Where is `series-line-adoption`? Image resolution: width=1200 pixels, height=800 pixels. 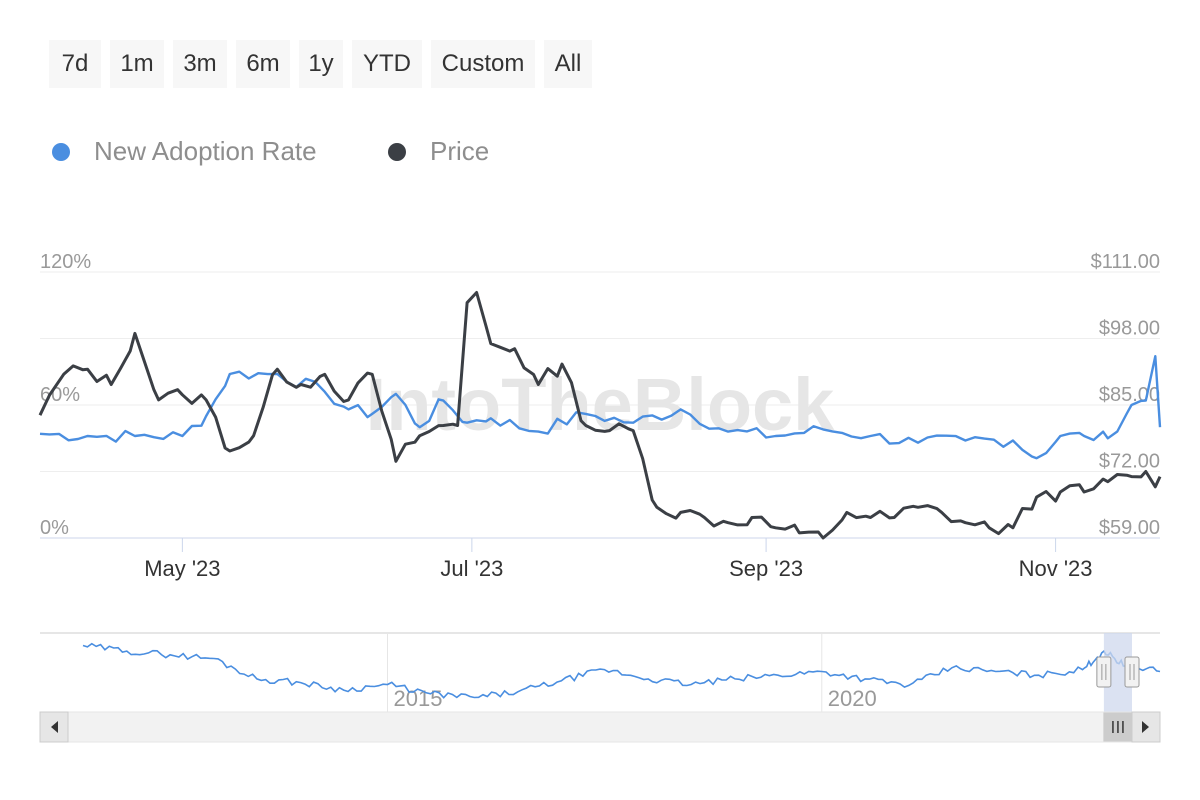 series-line-adoption is located at coordinates (600, 407).